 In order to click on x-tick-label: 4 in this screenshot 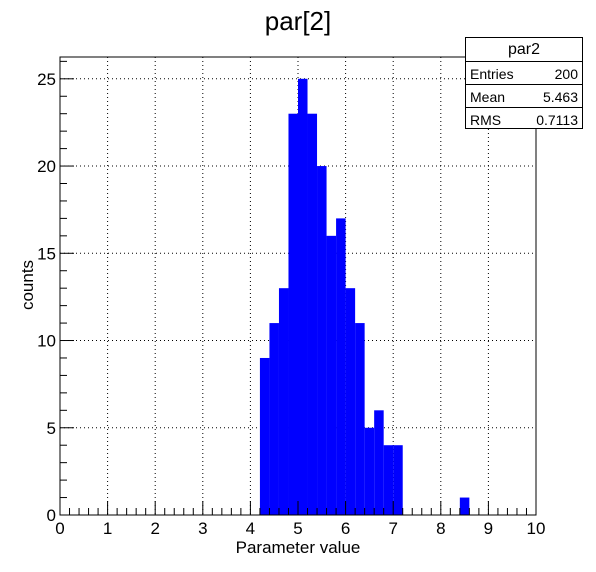, I will do `click(250, 528)`.